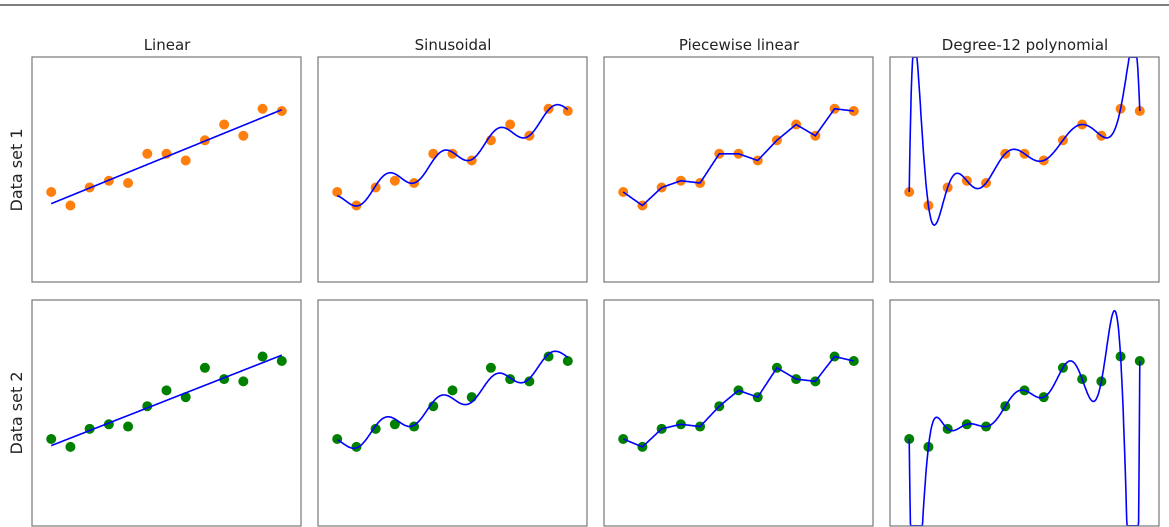  Describe the element at coordinates (16, 169) in the screenshot. I see `row-label-data-set-1: Data set 1` at that location.